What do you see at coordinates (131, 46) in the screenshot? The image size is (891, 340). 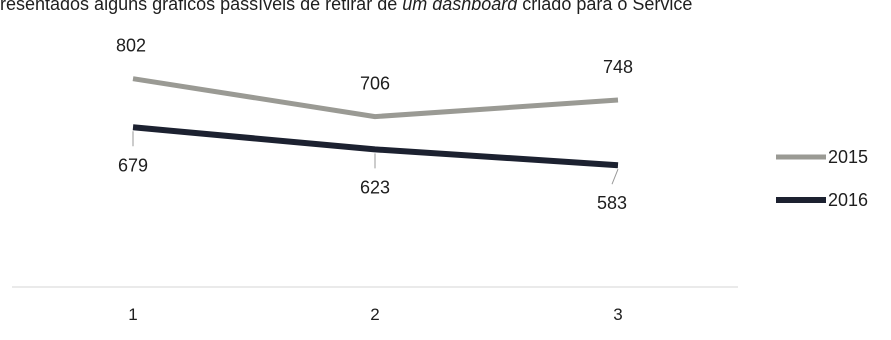 I see `data-label-2015: 802` at bounding box center [131, 46].